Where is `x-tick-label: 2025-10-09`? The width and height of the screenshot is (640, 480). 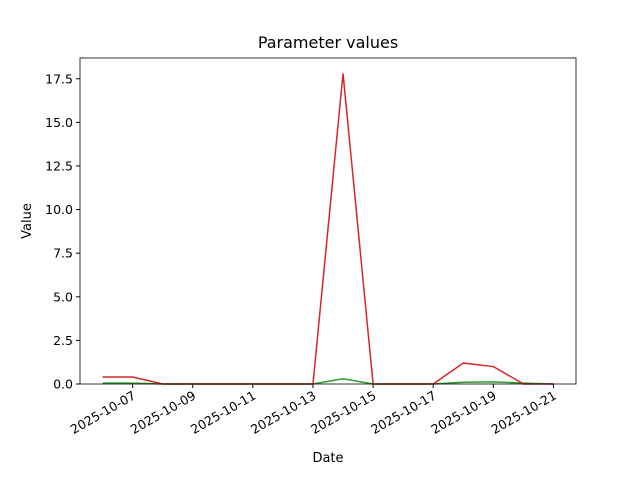 x-tick-label: 2025-10-09 is located at coordinates (163, 412).